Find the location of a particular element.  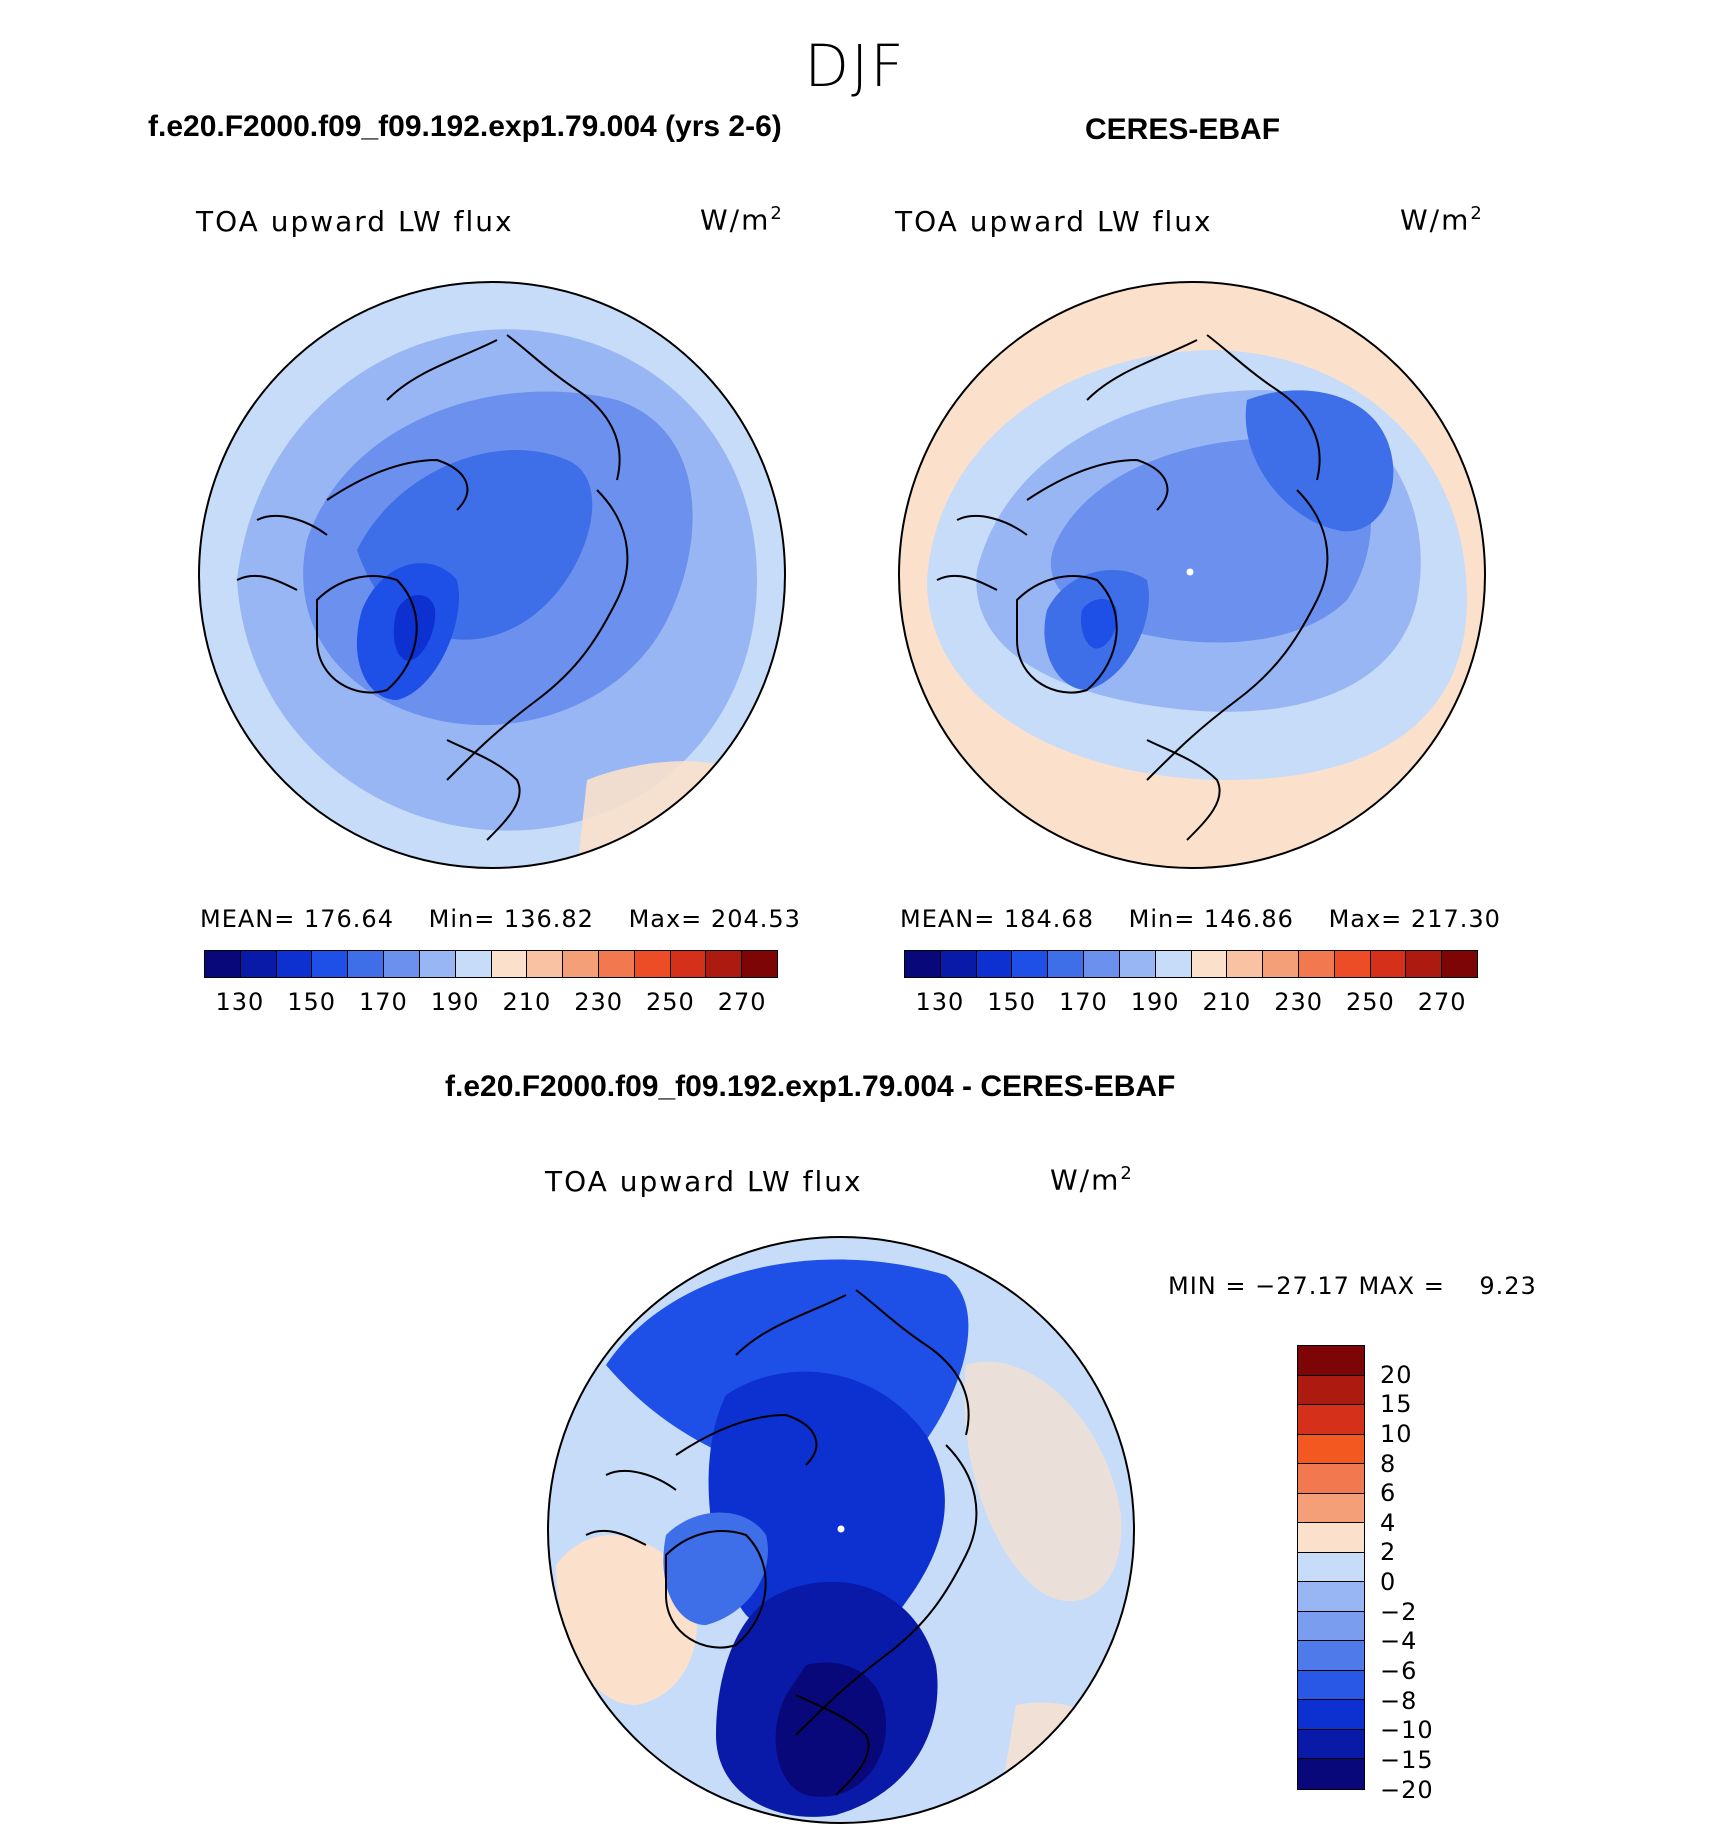

colorbar-tick-label: 20 is located at coordinates (1396, 1374).